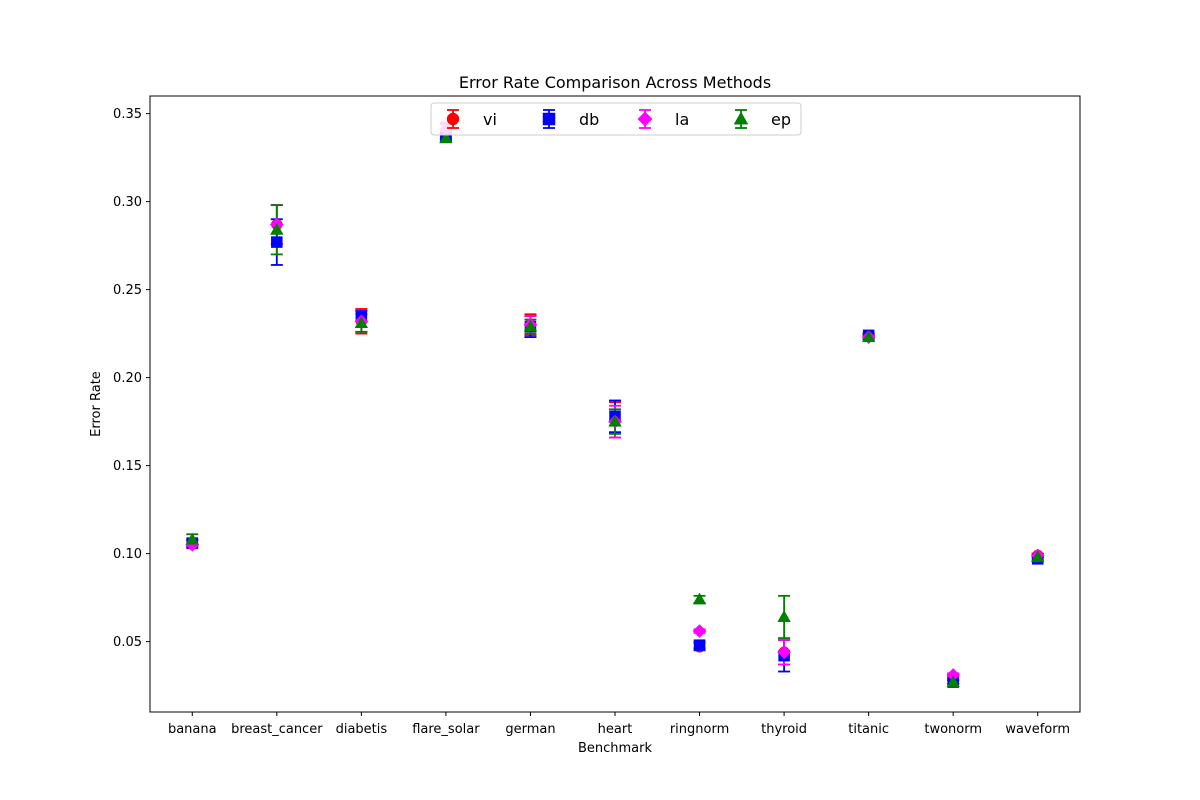  I want to click on legend-label-la: la, so click(682, 119).